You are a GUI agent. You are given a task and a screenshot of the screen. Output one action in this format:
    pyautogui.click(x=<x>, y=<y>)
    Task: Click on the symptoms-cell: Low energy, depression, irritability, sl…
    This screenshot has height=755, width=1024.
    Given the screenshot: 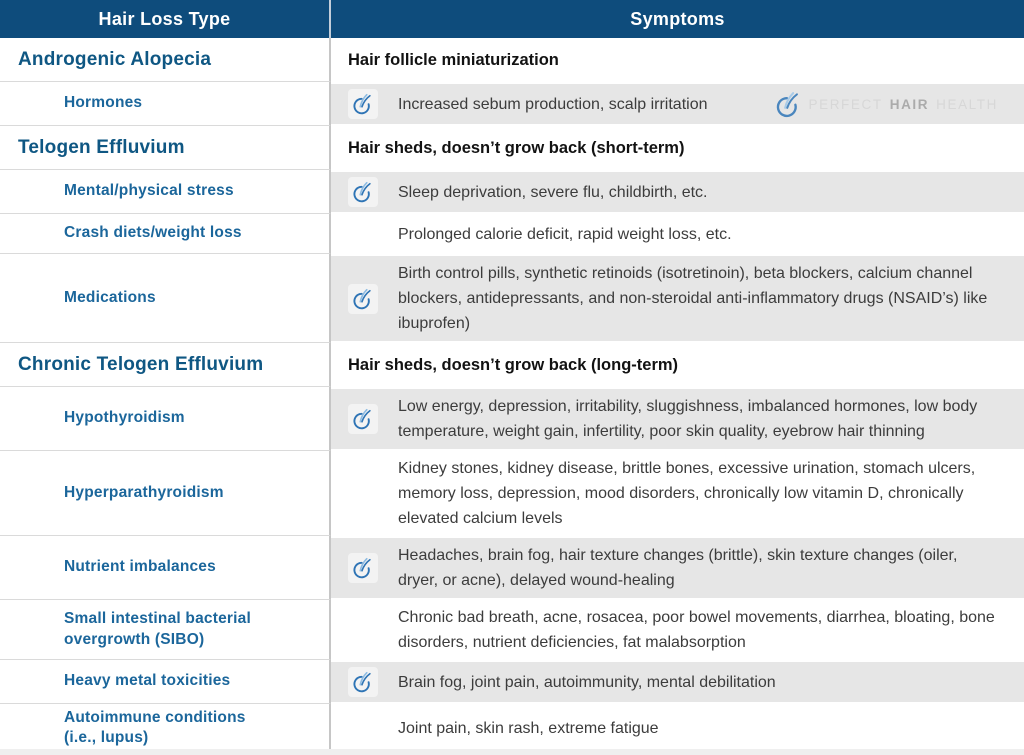 What is the action you would take?
    pyautogui.click(x=677, y=419)
    